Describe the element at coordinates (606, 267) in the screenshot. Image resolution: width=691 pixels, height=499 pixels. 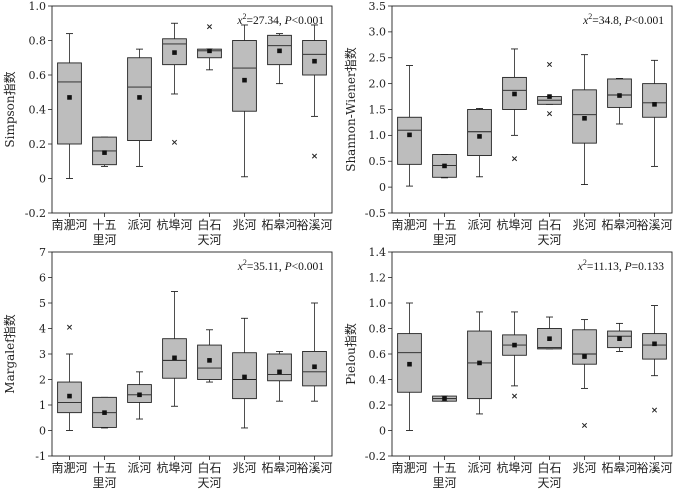
I see `stat-chi-value: 11.13` at that location.